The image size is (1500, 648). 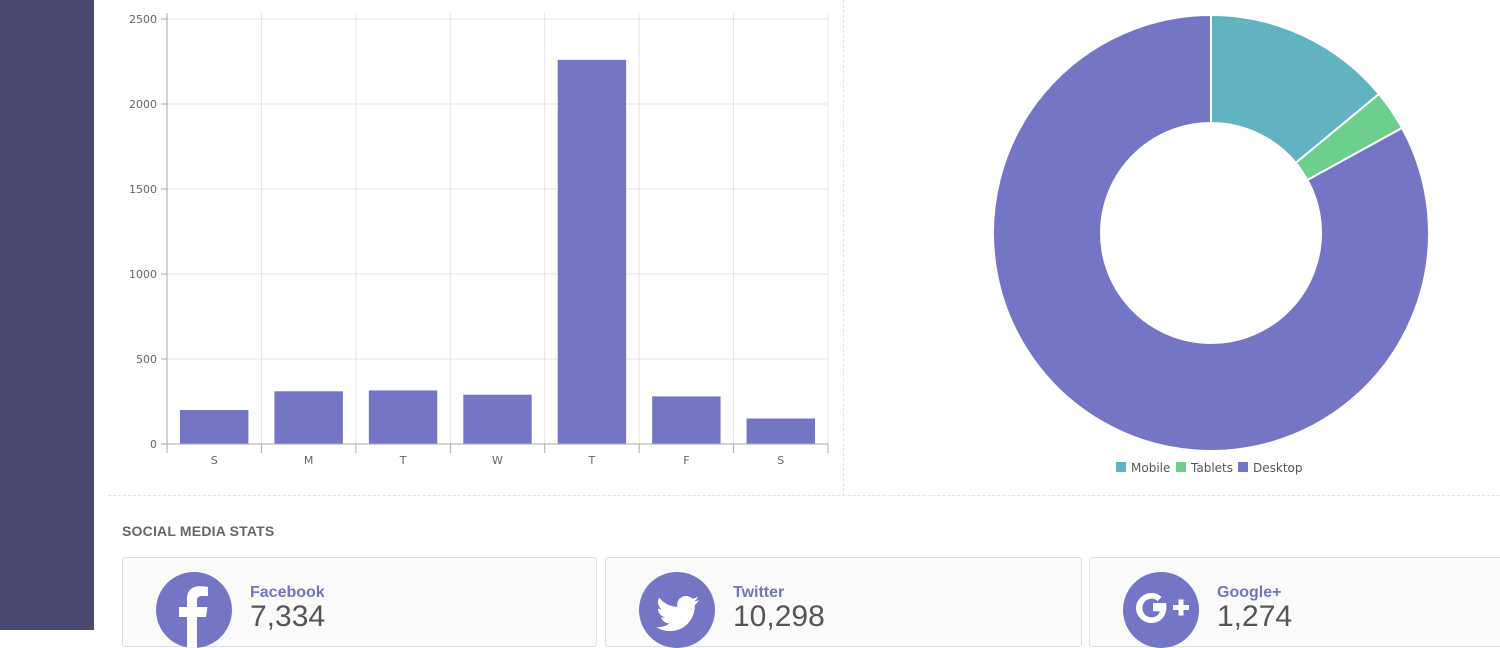 What do you see at coordinates (309, 460) in the screenshot?
I see `x-tick-label: M` at bounding box center [309, 460].